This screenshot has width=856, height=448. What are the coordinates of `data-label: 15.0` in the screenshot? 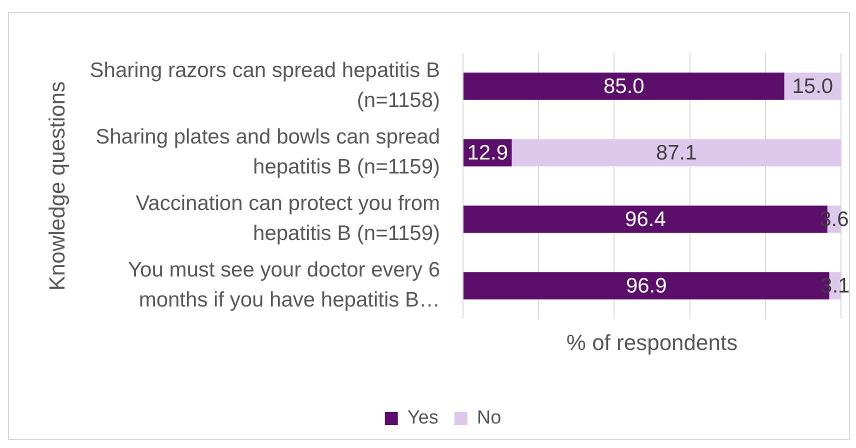 It's located at (813, 86).